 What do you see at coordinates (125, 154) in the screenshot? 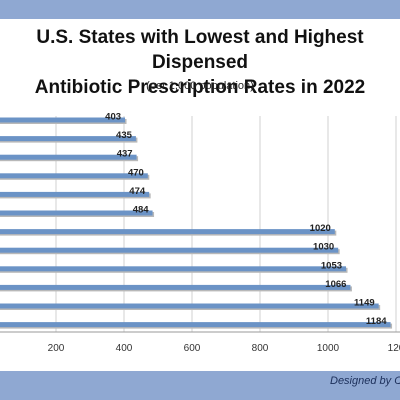
I see `data-label: 437` at bounding box center [125, 154].